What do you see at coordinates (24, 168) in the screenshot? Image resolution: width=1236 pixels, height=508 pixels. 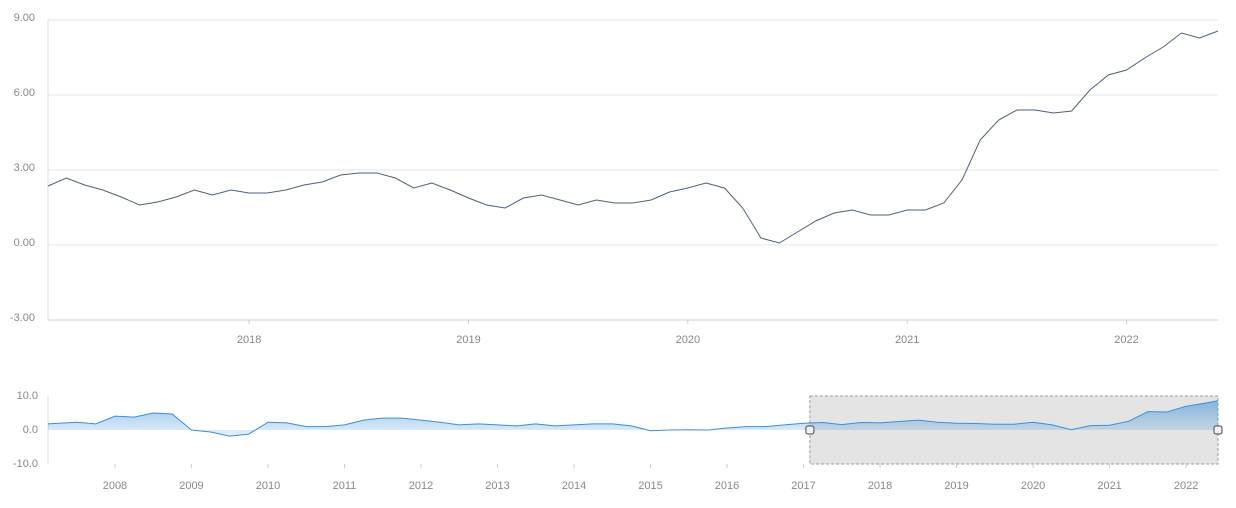 I see `y-tick-label: 3.00` at bounding box center [24, 168].